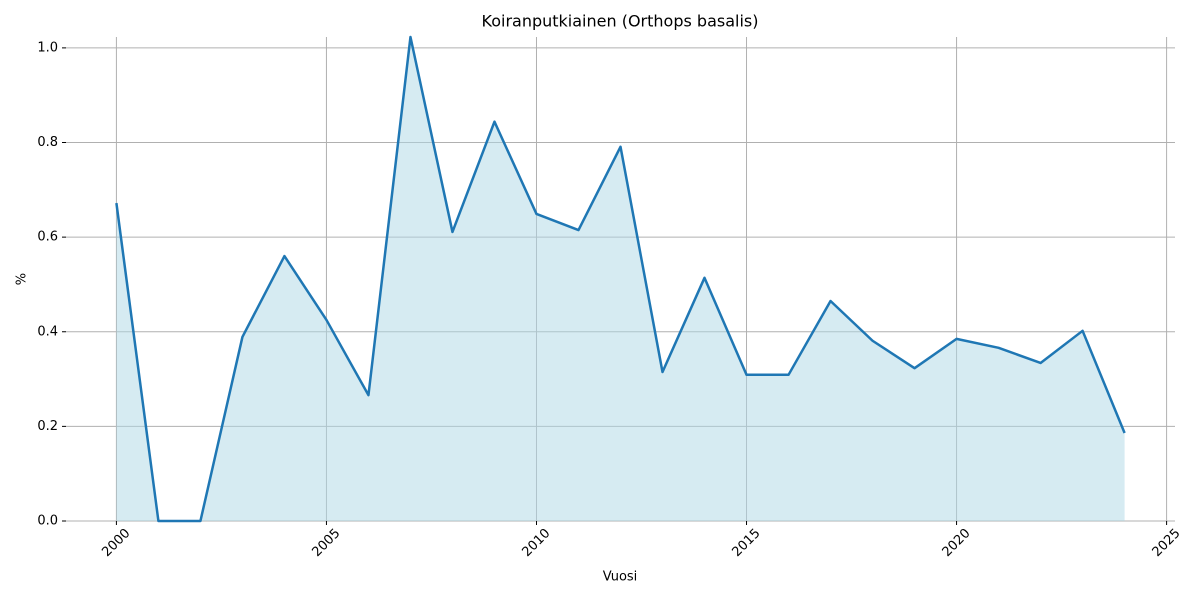 This screenshot has height=600, width=1200. I want to click on y-tick-label: 0.8, so click(47, 142).